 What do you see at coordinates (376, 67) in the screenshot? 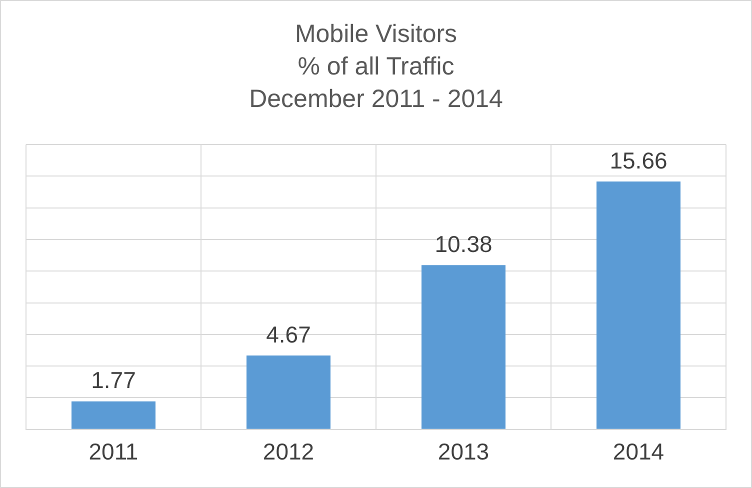
I see `chart-title: Mobile Visitors % of all Traffic December 2011 - 2014` at bounding box center [376, 67].